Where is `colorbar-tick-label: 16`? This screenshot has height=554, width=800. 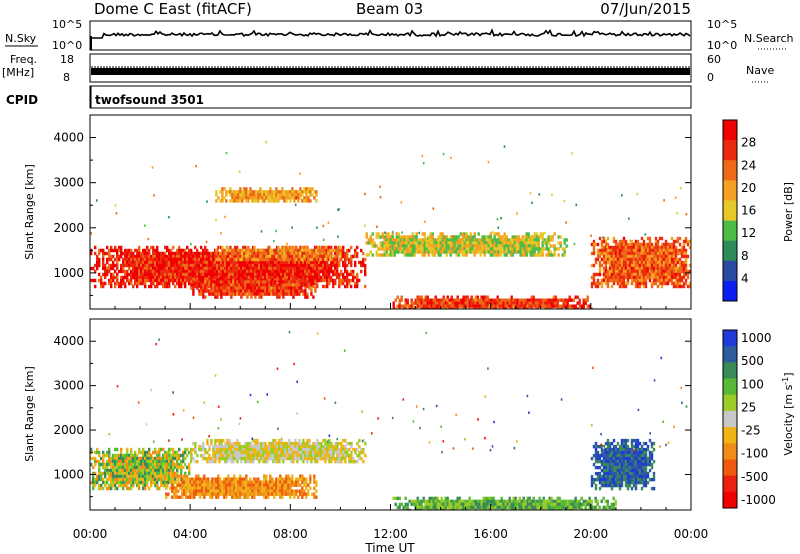 colorbar-tick-label: 16 is located at coordinates (748, 211).